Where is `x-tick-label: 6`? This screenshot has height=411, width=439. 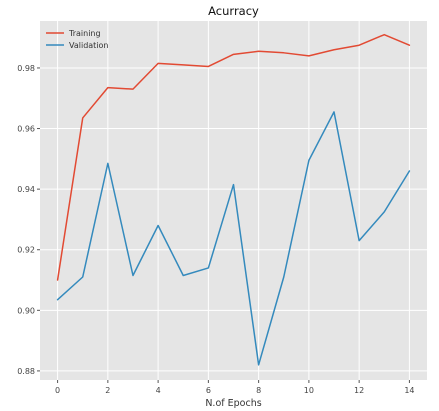 x-tick-label: 6 is located at coordinates (208, 390).